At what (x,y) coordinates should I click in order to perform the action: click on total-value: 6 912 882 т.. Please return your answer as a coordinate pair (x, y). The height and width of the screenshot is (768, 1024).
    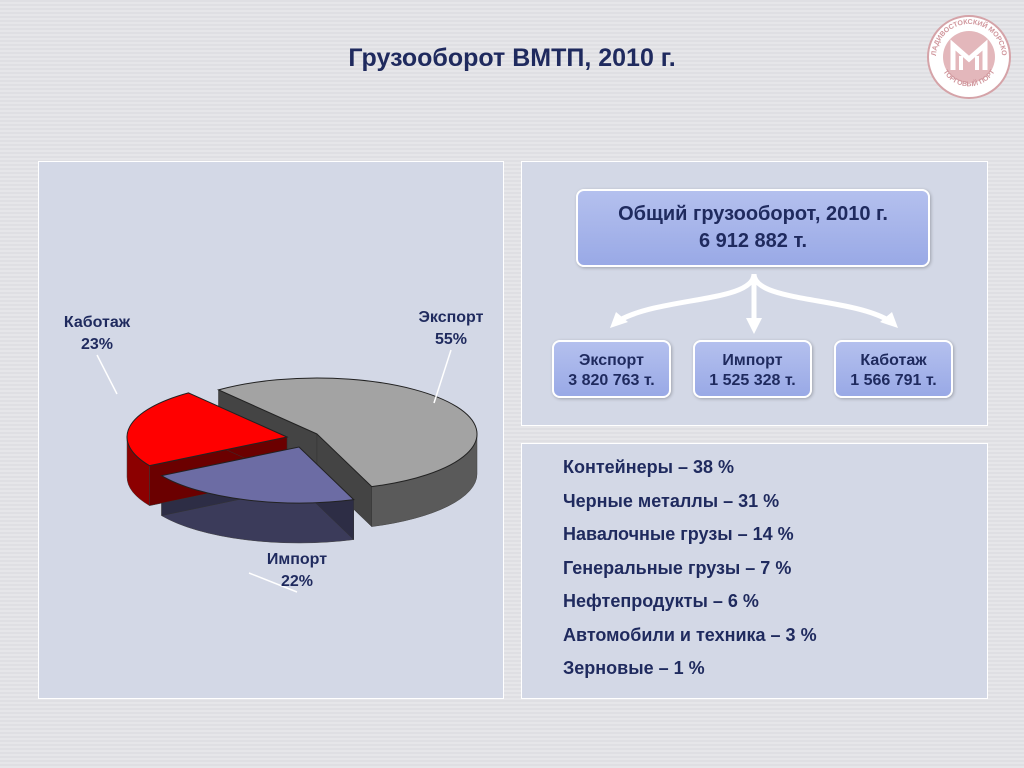
    Looking at the image, I should click on (753, 241).